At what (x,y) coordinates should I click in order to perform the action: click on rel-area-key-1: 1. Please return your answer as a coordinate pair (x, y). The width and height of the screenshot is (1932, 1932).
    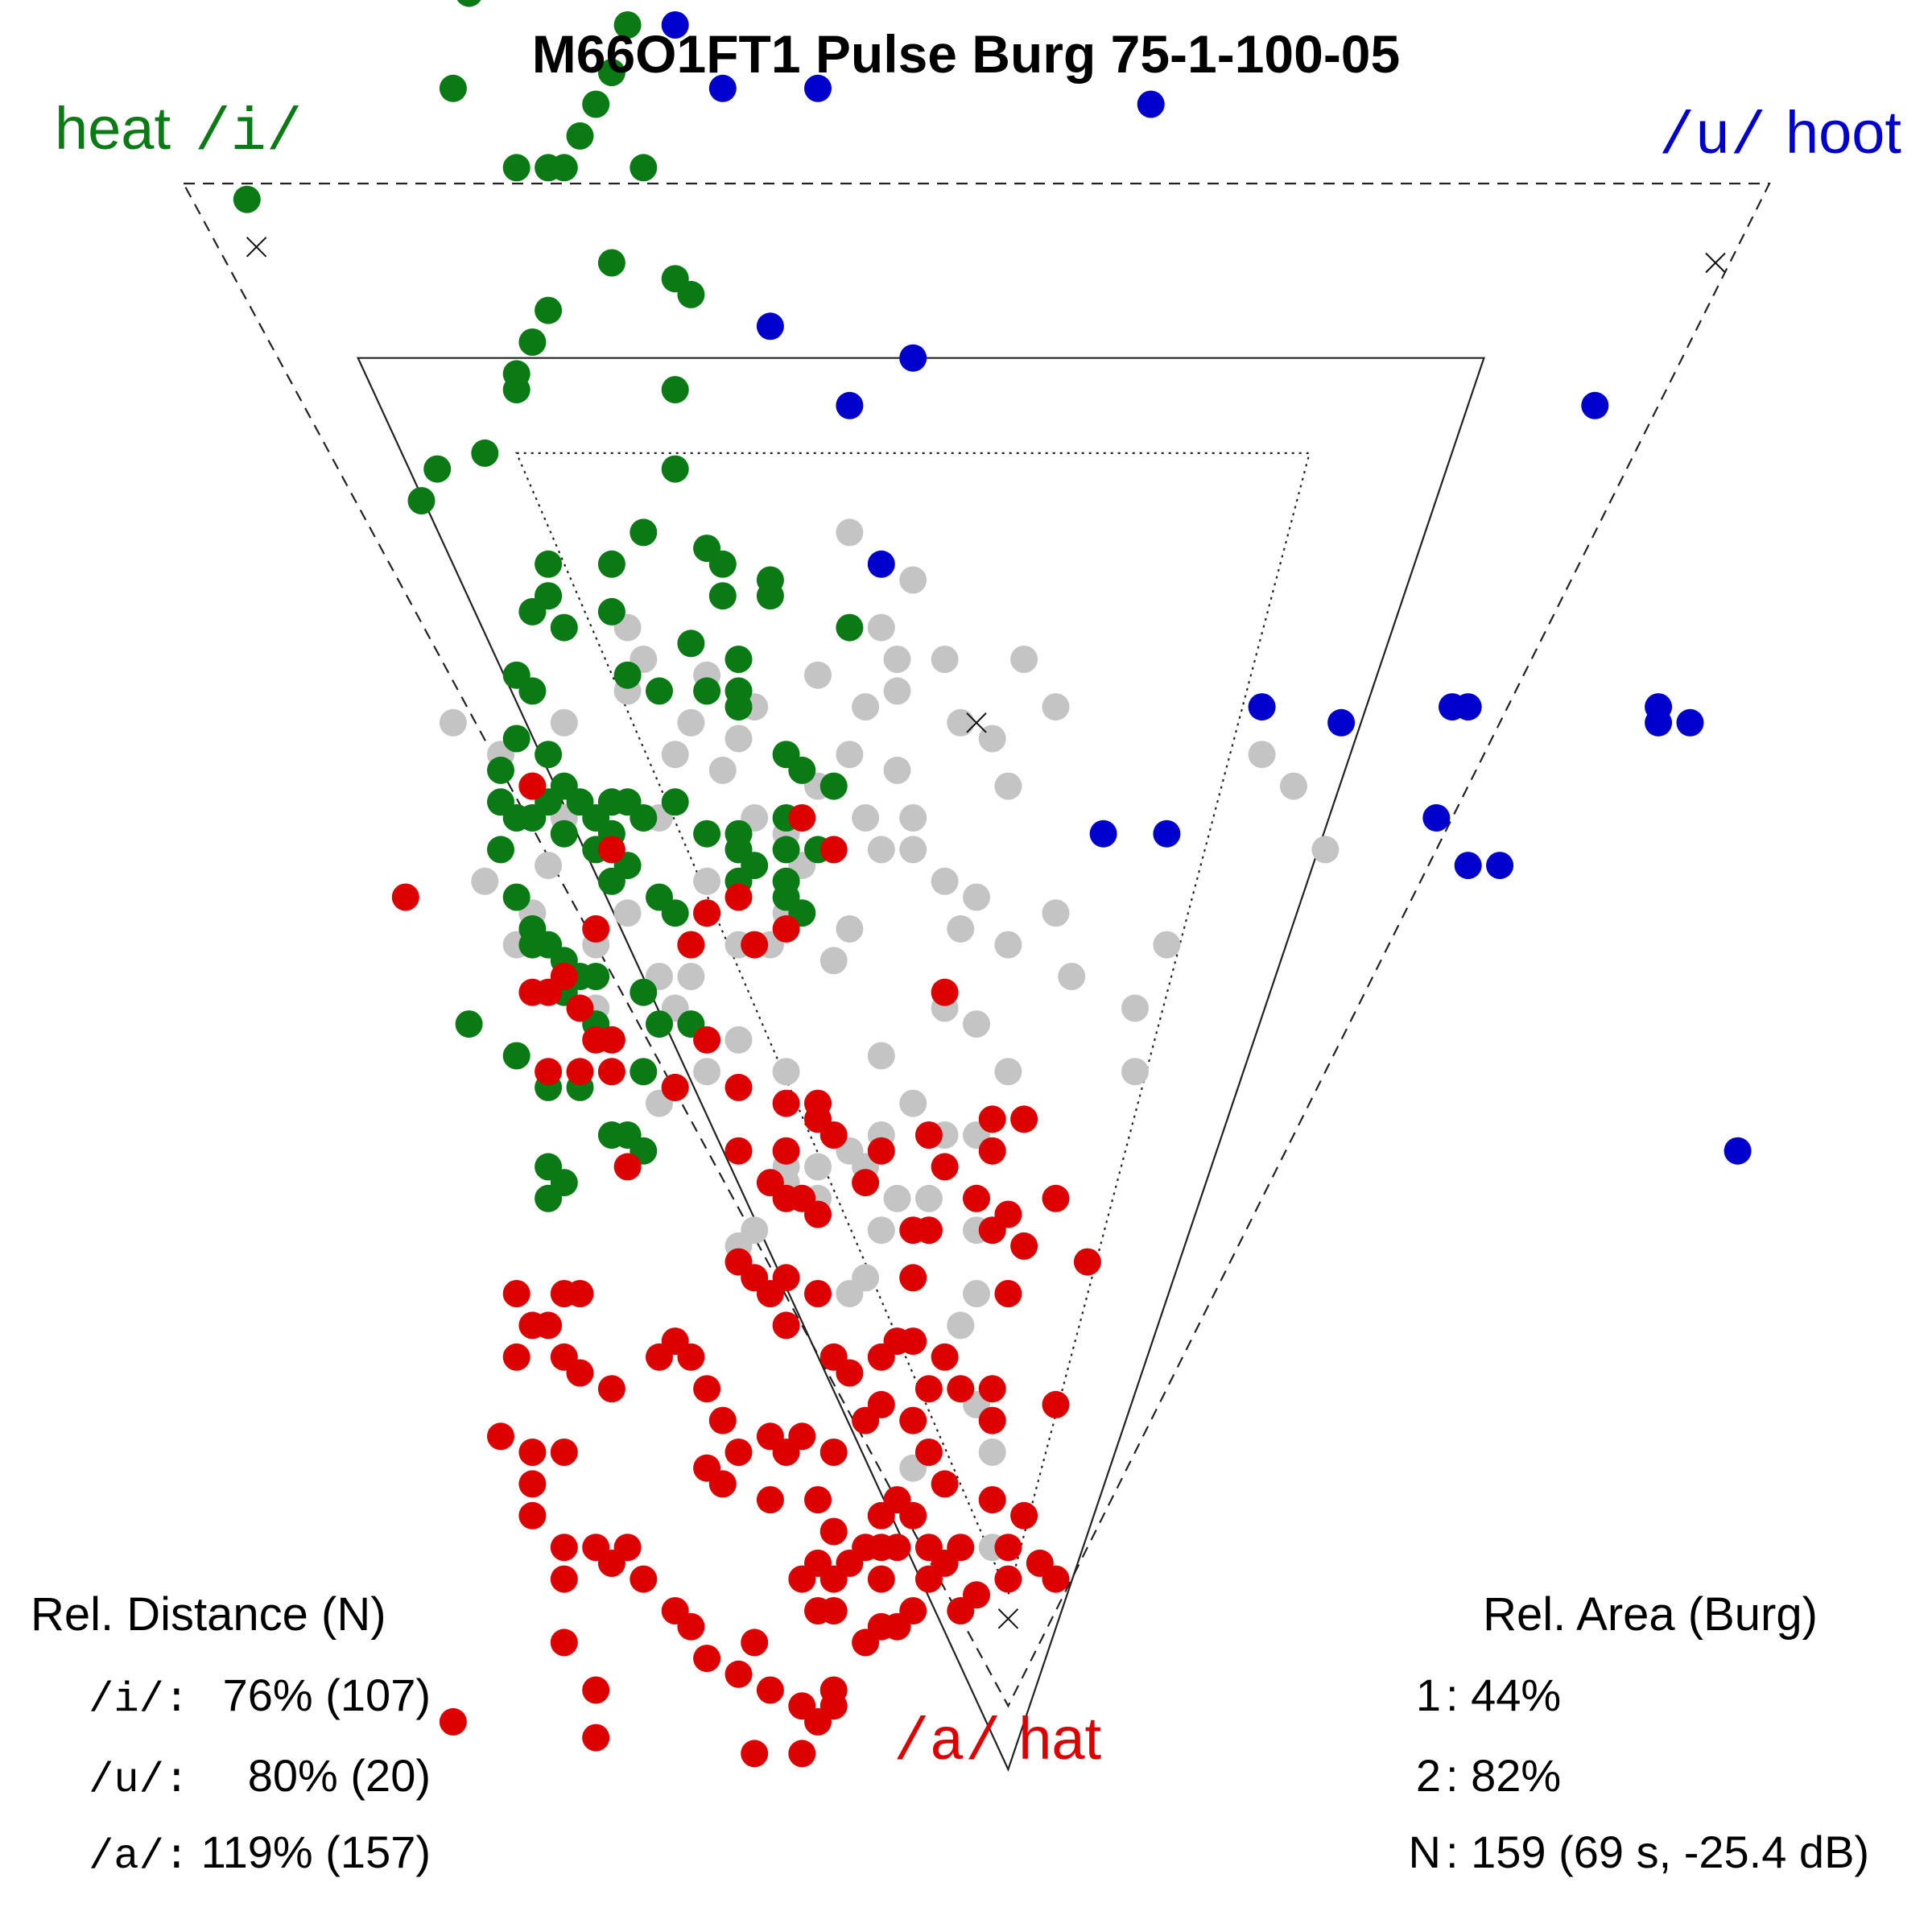
    Looking at the image, I should click on (1428, 1695).